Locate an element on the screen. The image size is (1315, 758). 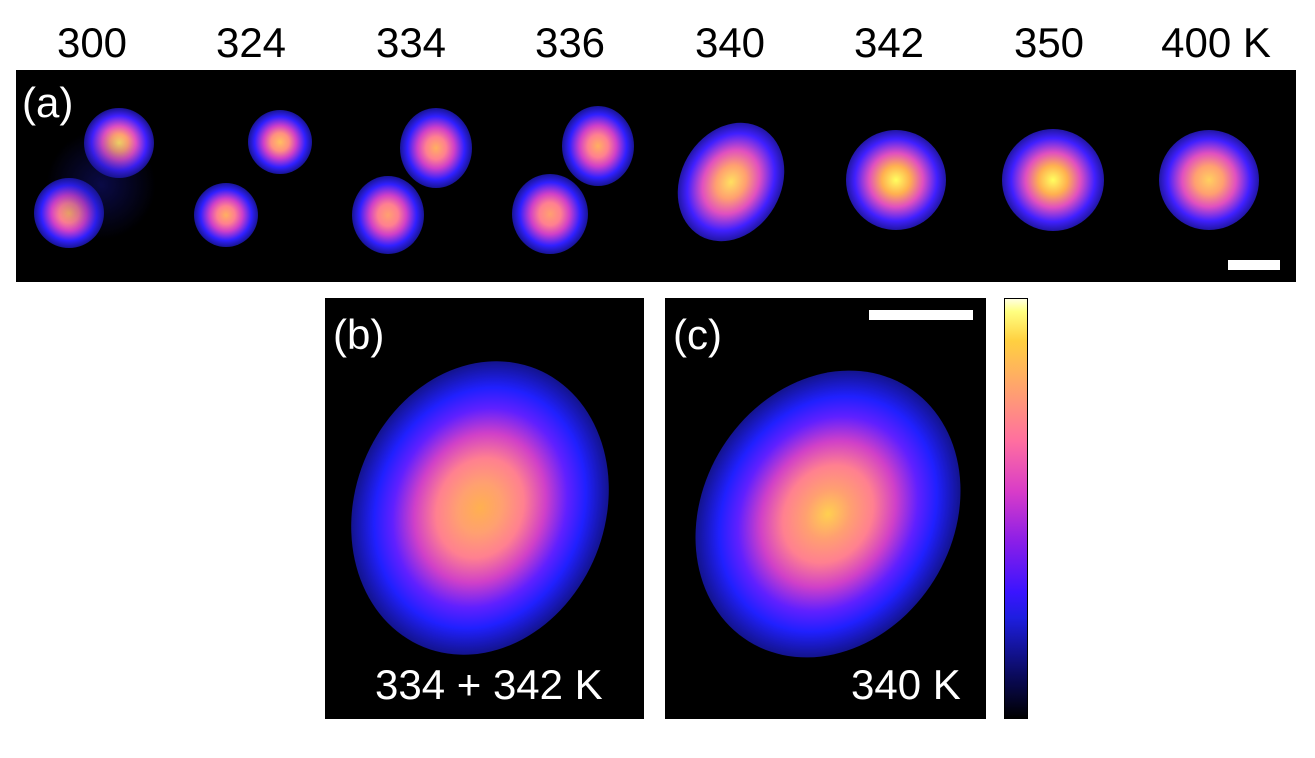
panel-b-image: (b) 334 + 342 K is located at coordinates (484, 508).